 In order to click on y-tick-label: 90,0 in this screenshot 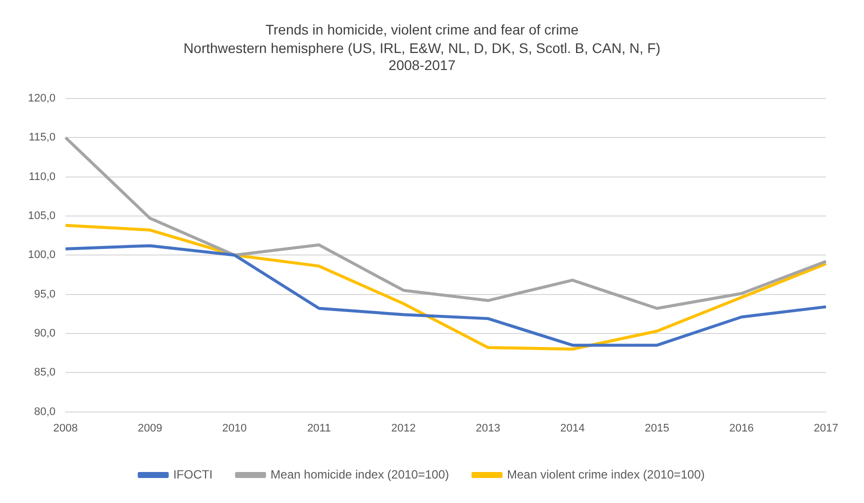, I will do `click(45, 333)`.